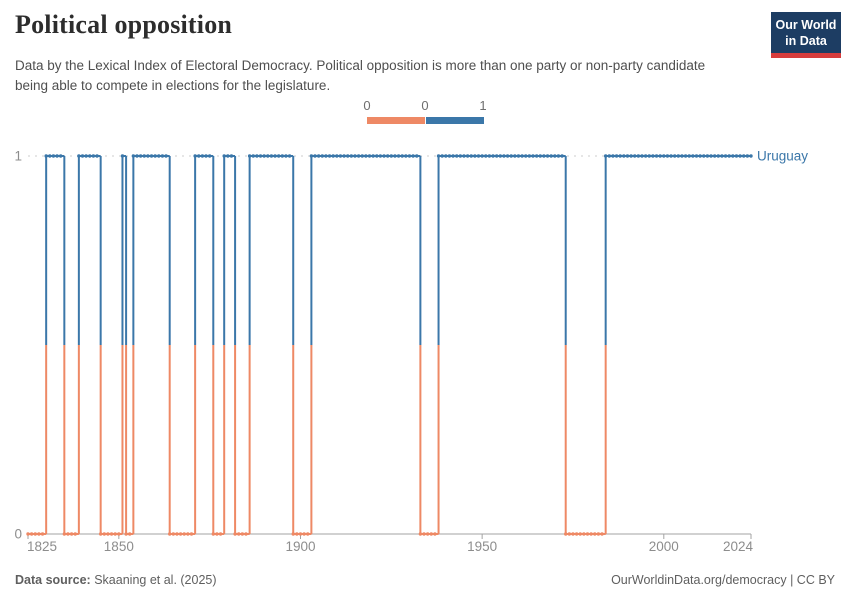 This screenshot has height=600, width=850. What do you see at coordinates (124, 24) in the screenshot?
I see `page-title: Political opposition` at bounding box center [124, 24].